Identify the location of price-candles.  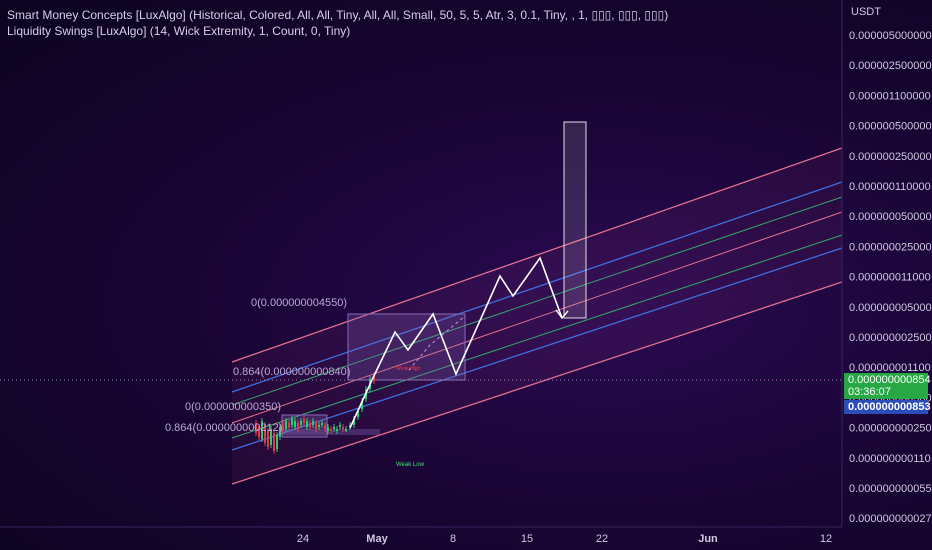
(315, 413).